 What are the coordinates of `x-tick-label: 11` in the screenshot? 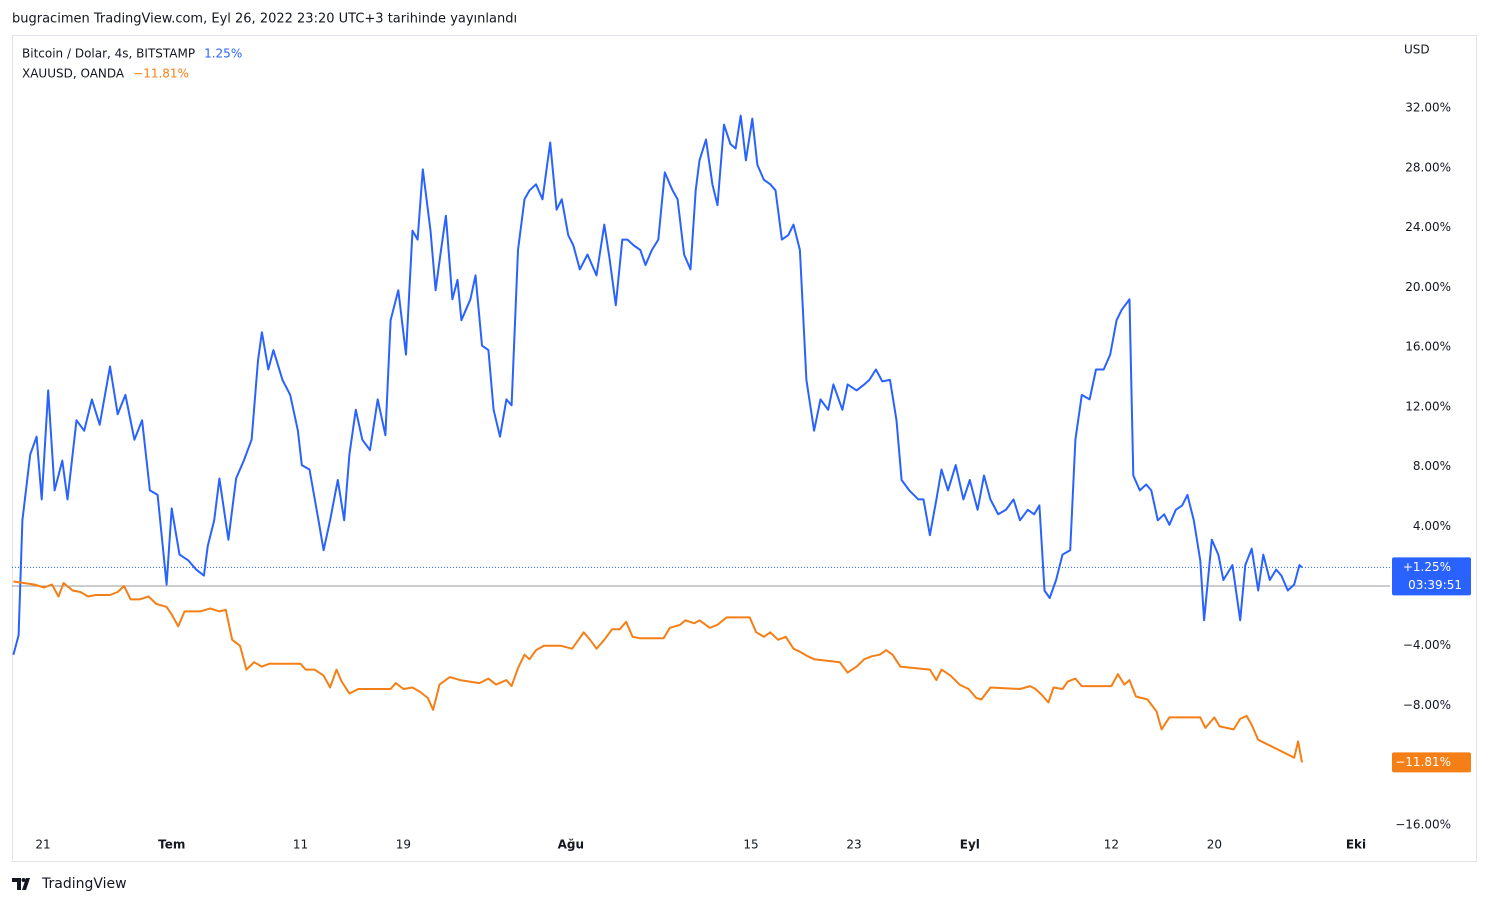 It's located at (300, 845).